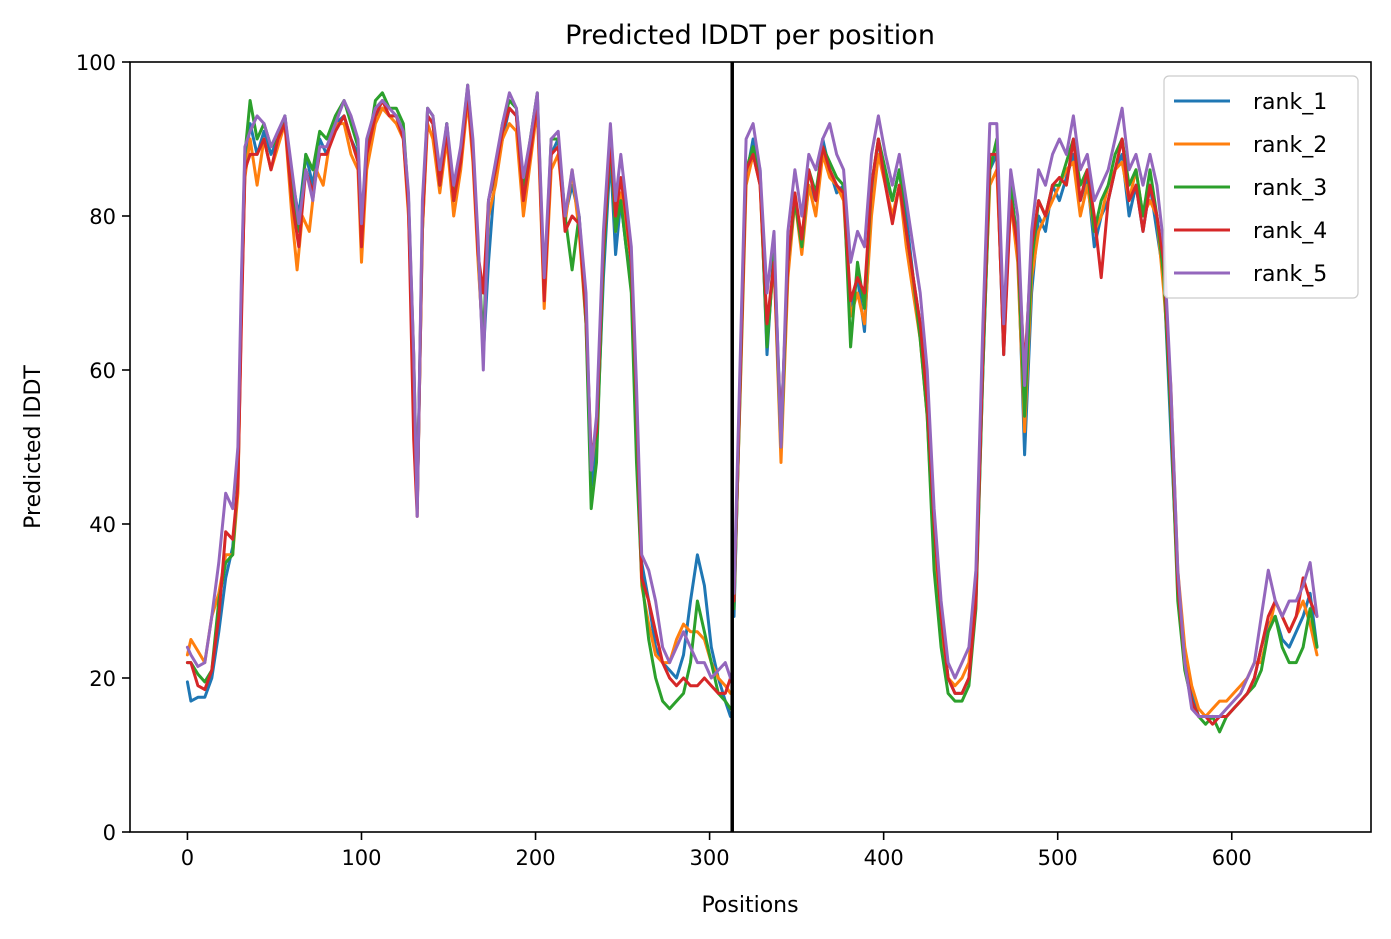 The image size is (1391, 939). I want to click on x-axis-label: Positions, so click(749, 905).